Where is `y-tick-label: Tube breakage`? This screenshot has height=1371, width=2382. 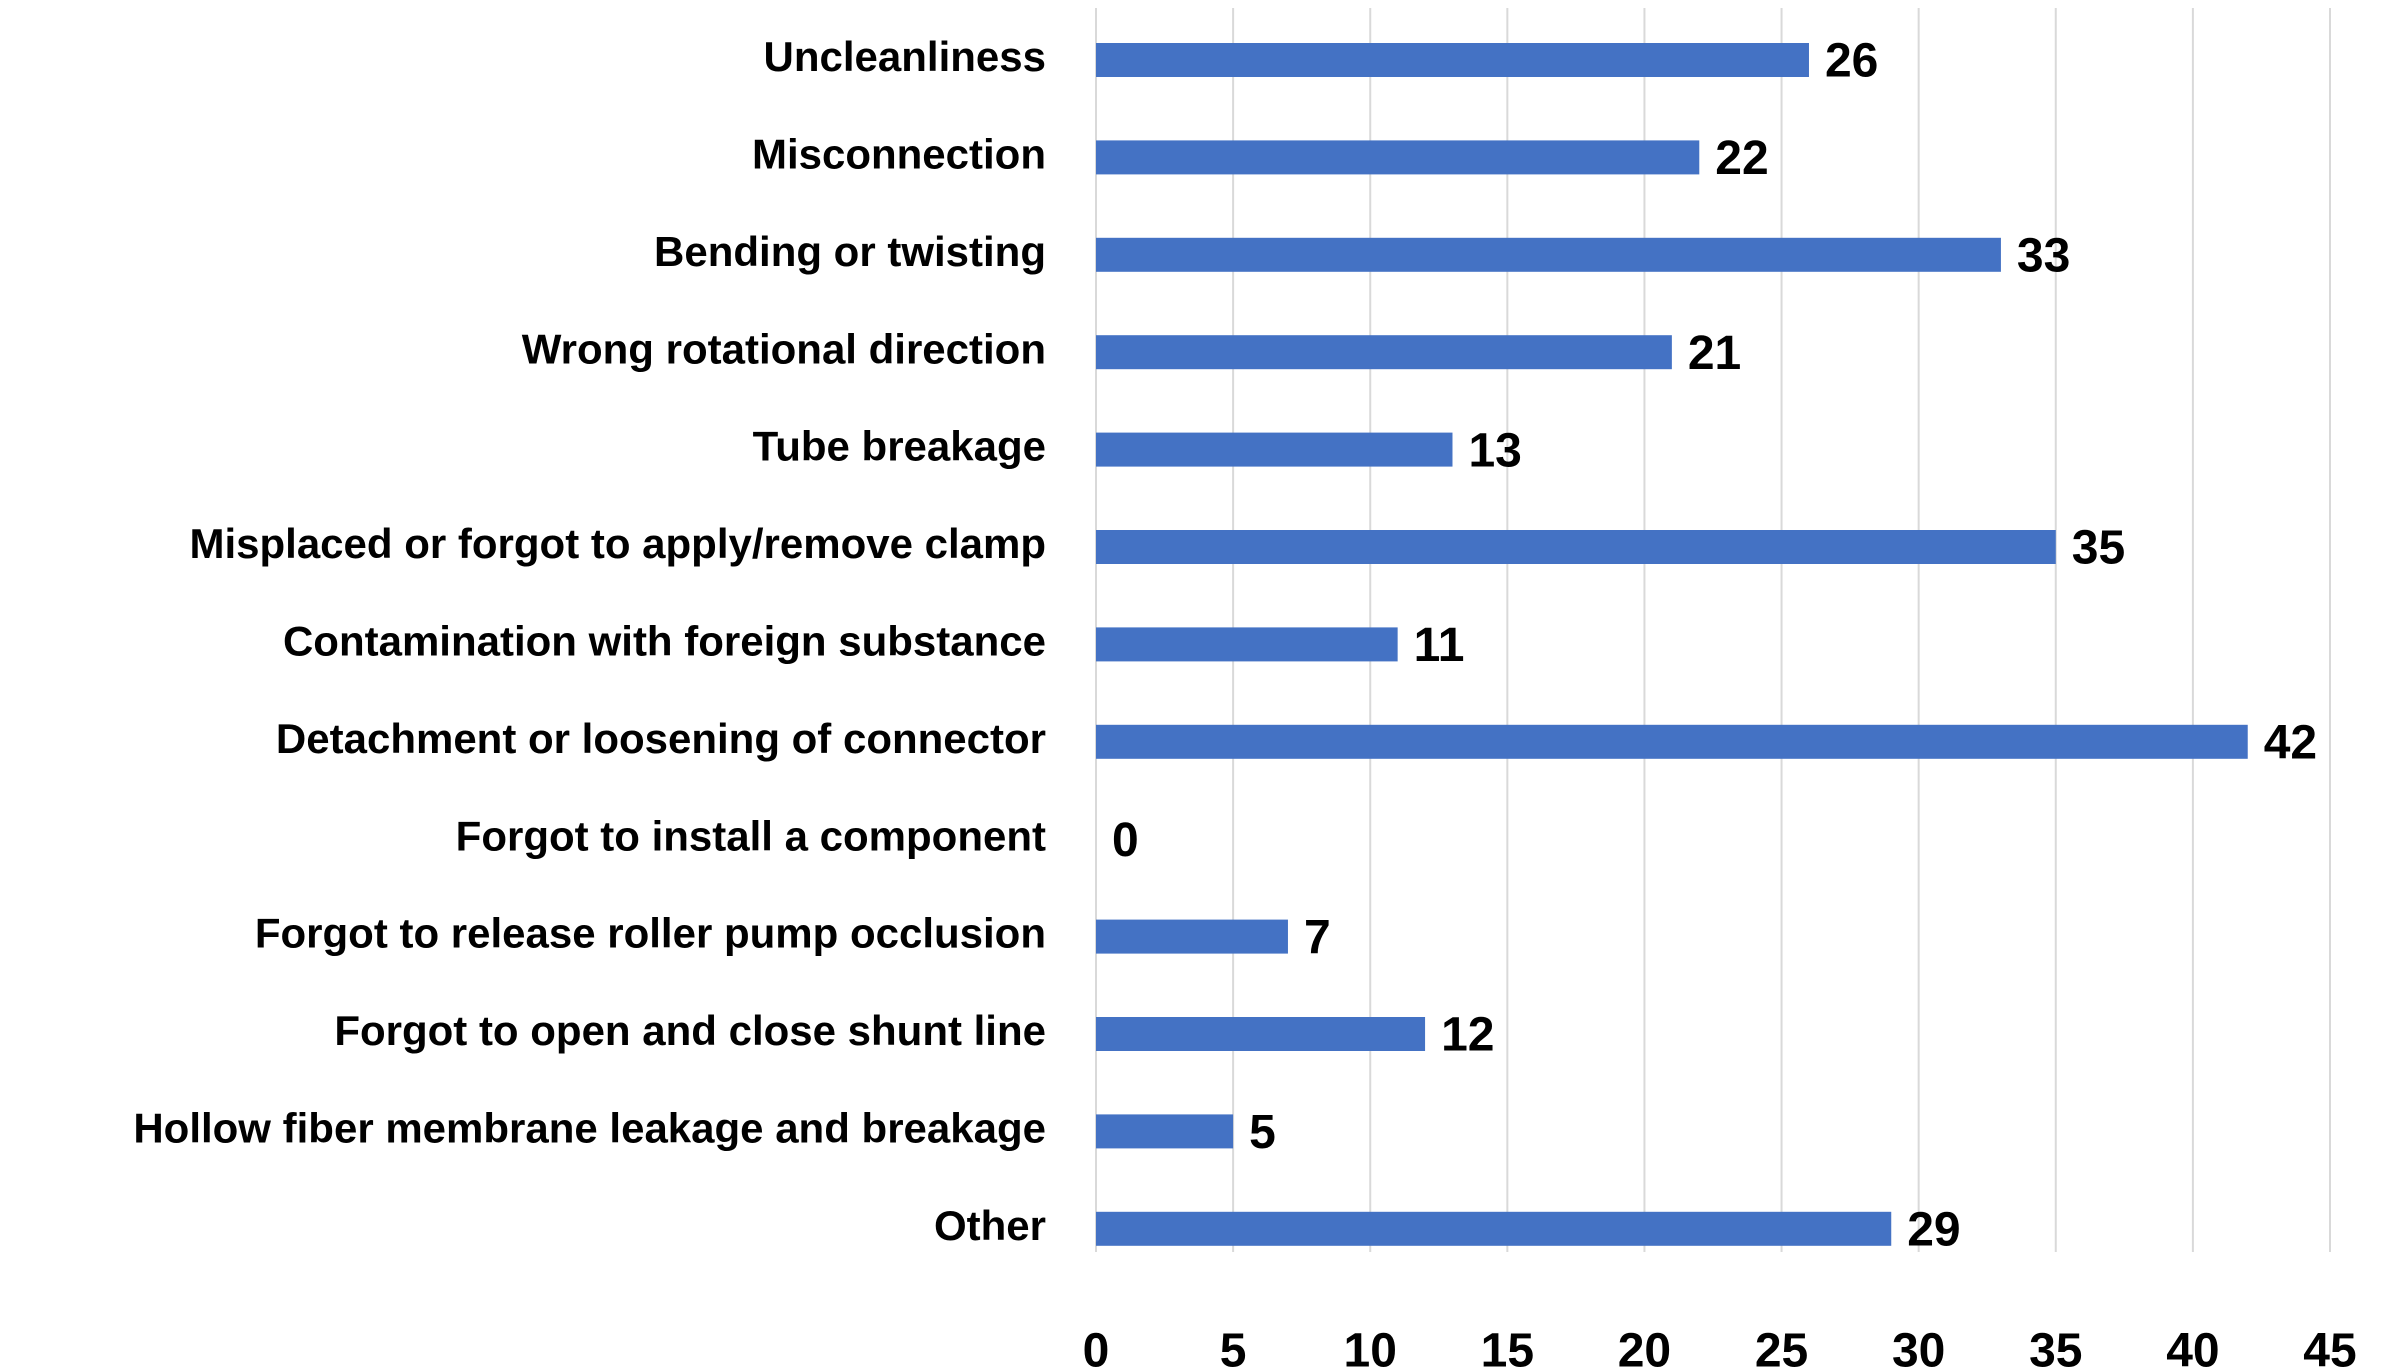
y-tick-label: Tube breakage is located at coordinates (899, 446).